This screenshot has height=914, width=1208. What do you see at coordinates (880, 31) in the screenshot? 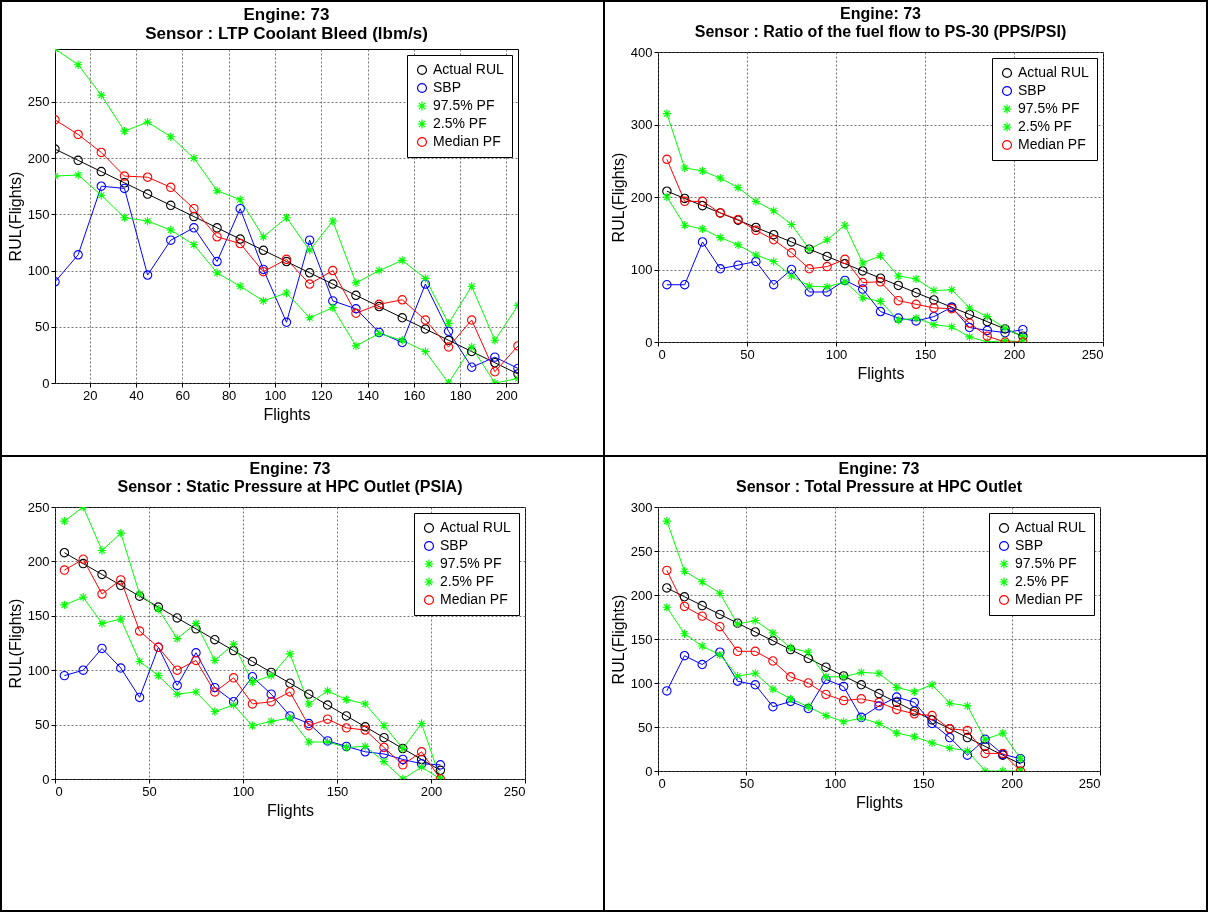
I see `chart-subtitle: Sensor : Ratio of the fuel flow to PS-30 (PPS/PSI)` at bounding box center [880, 31].